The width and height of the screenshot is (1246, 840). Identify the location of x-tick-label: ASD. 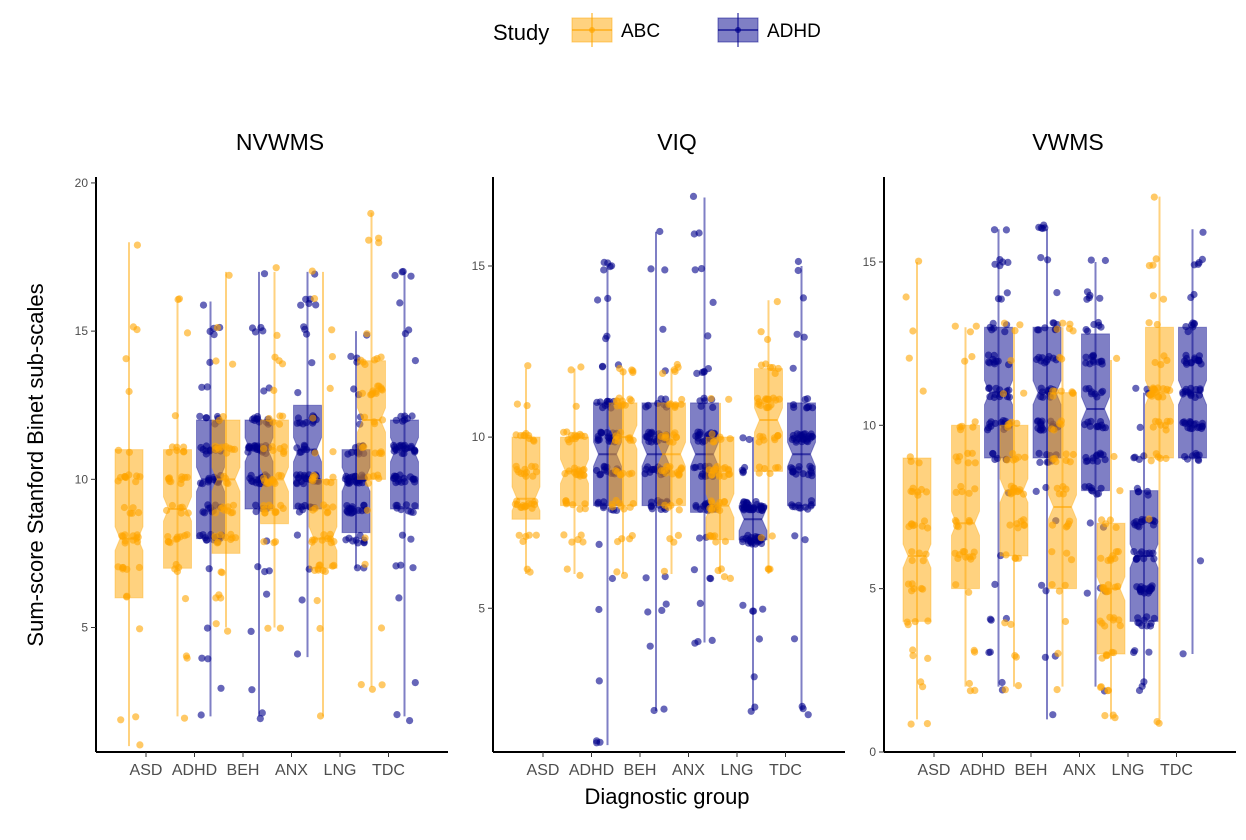
(934, 770).